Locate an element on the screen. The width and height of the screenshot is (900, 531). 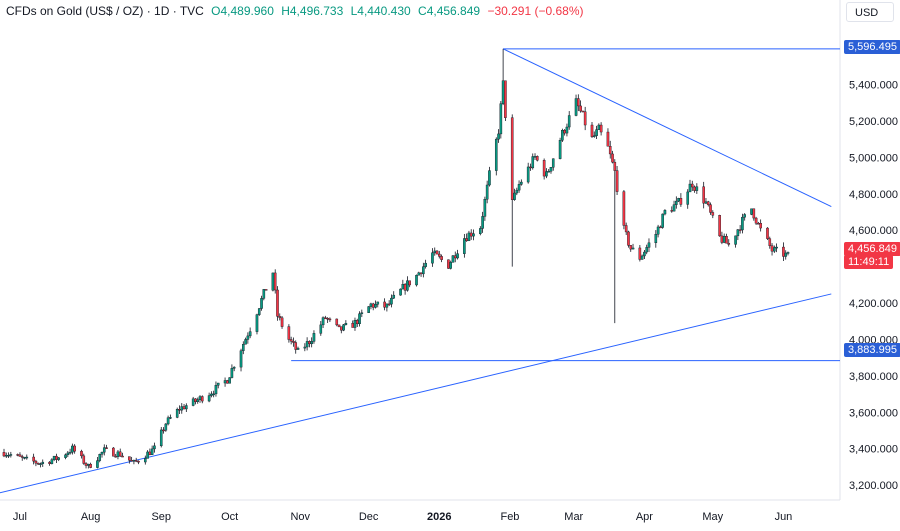
low-level-tag: 3,883.995 is located at coordinates (872, 350).